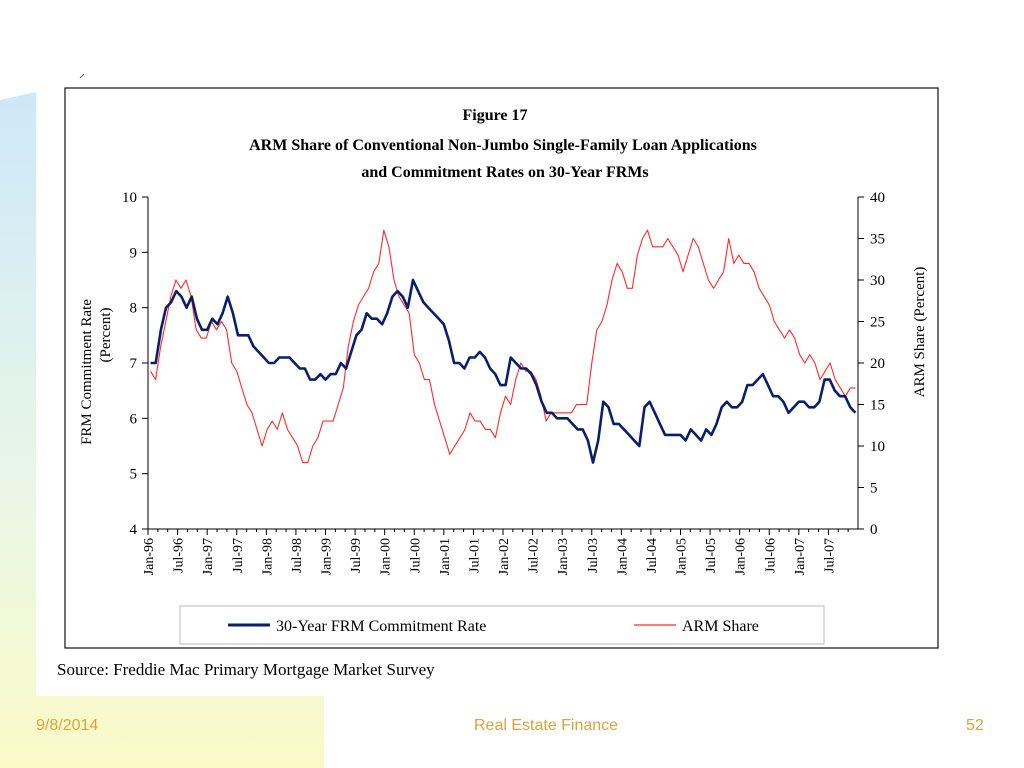 This screenshot has height=768, width=1024. Describe the element at coordinates (445, 556) in the screenshot. I see `x-tick-label: Jan-01` at that location.